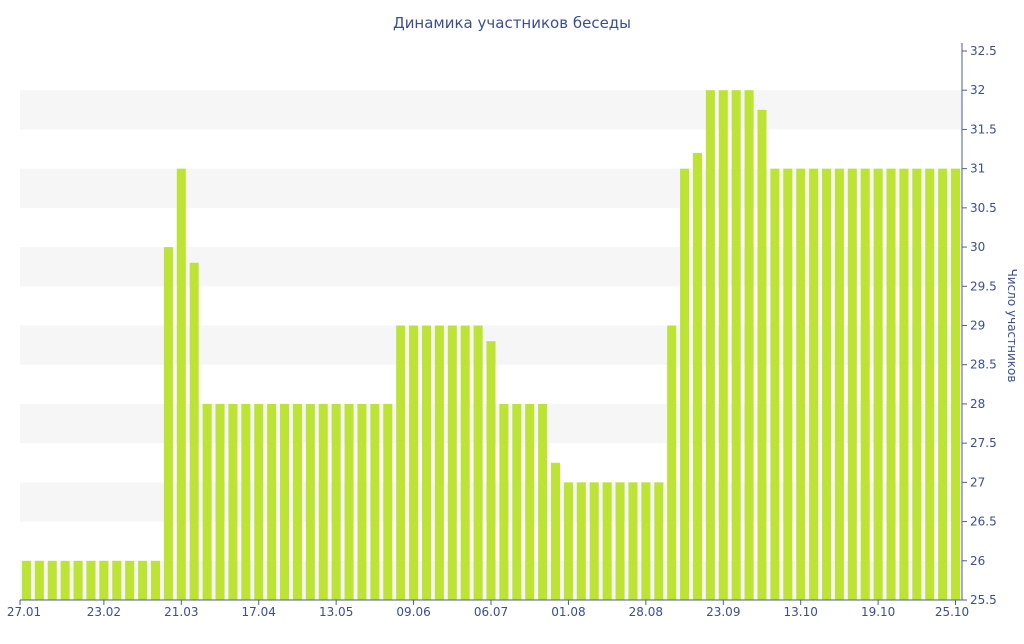 The width and height of the screenshot is (1024, 644). Describe the element at coordinates (983, 443) in the screenshot. I see `y-tick-label: 27.5` at that location.